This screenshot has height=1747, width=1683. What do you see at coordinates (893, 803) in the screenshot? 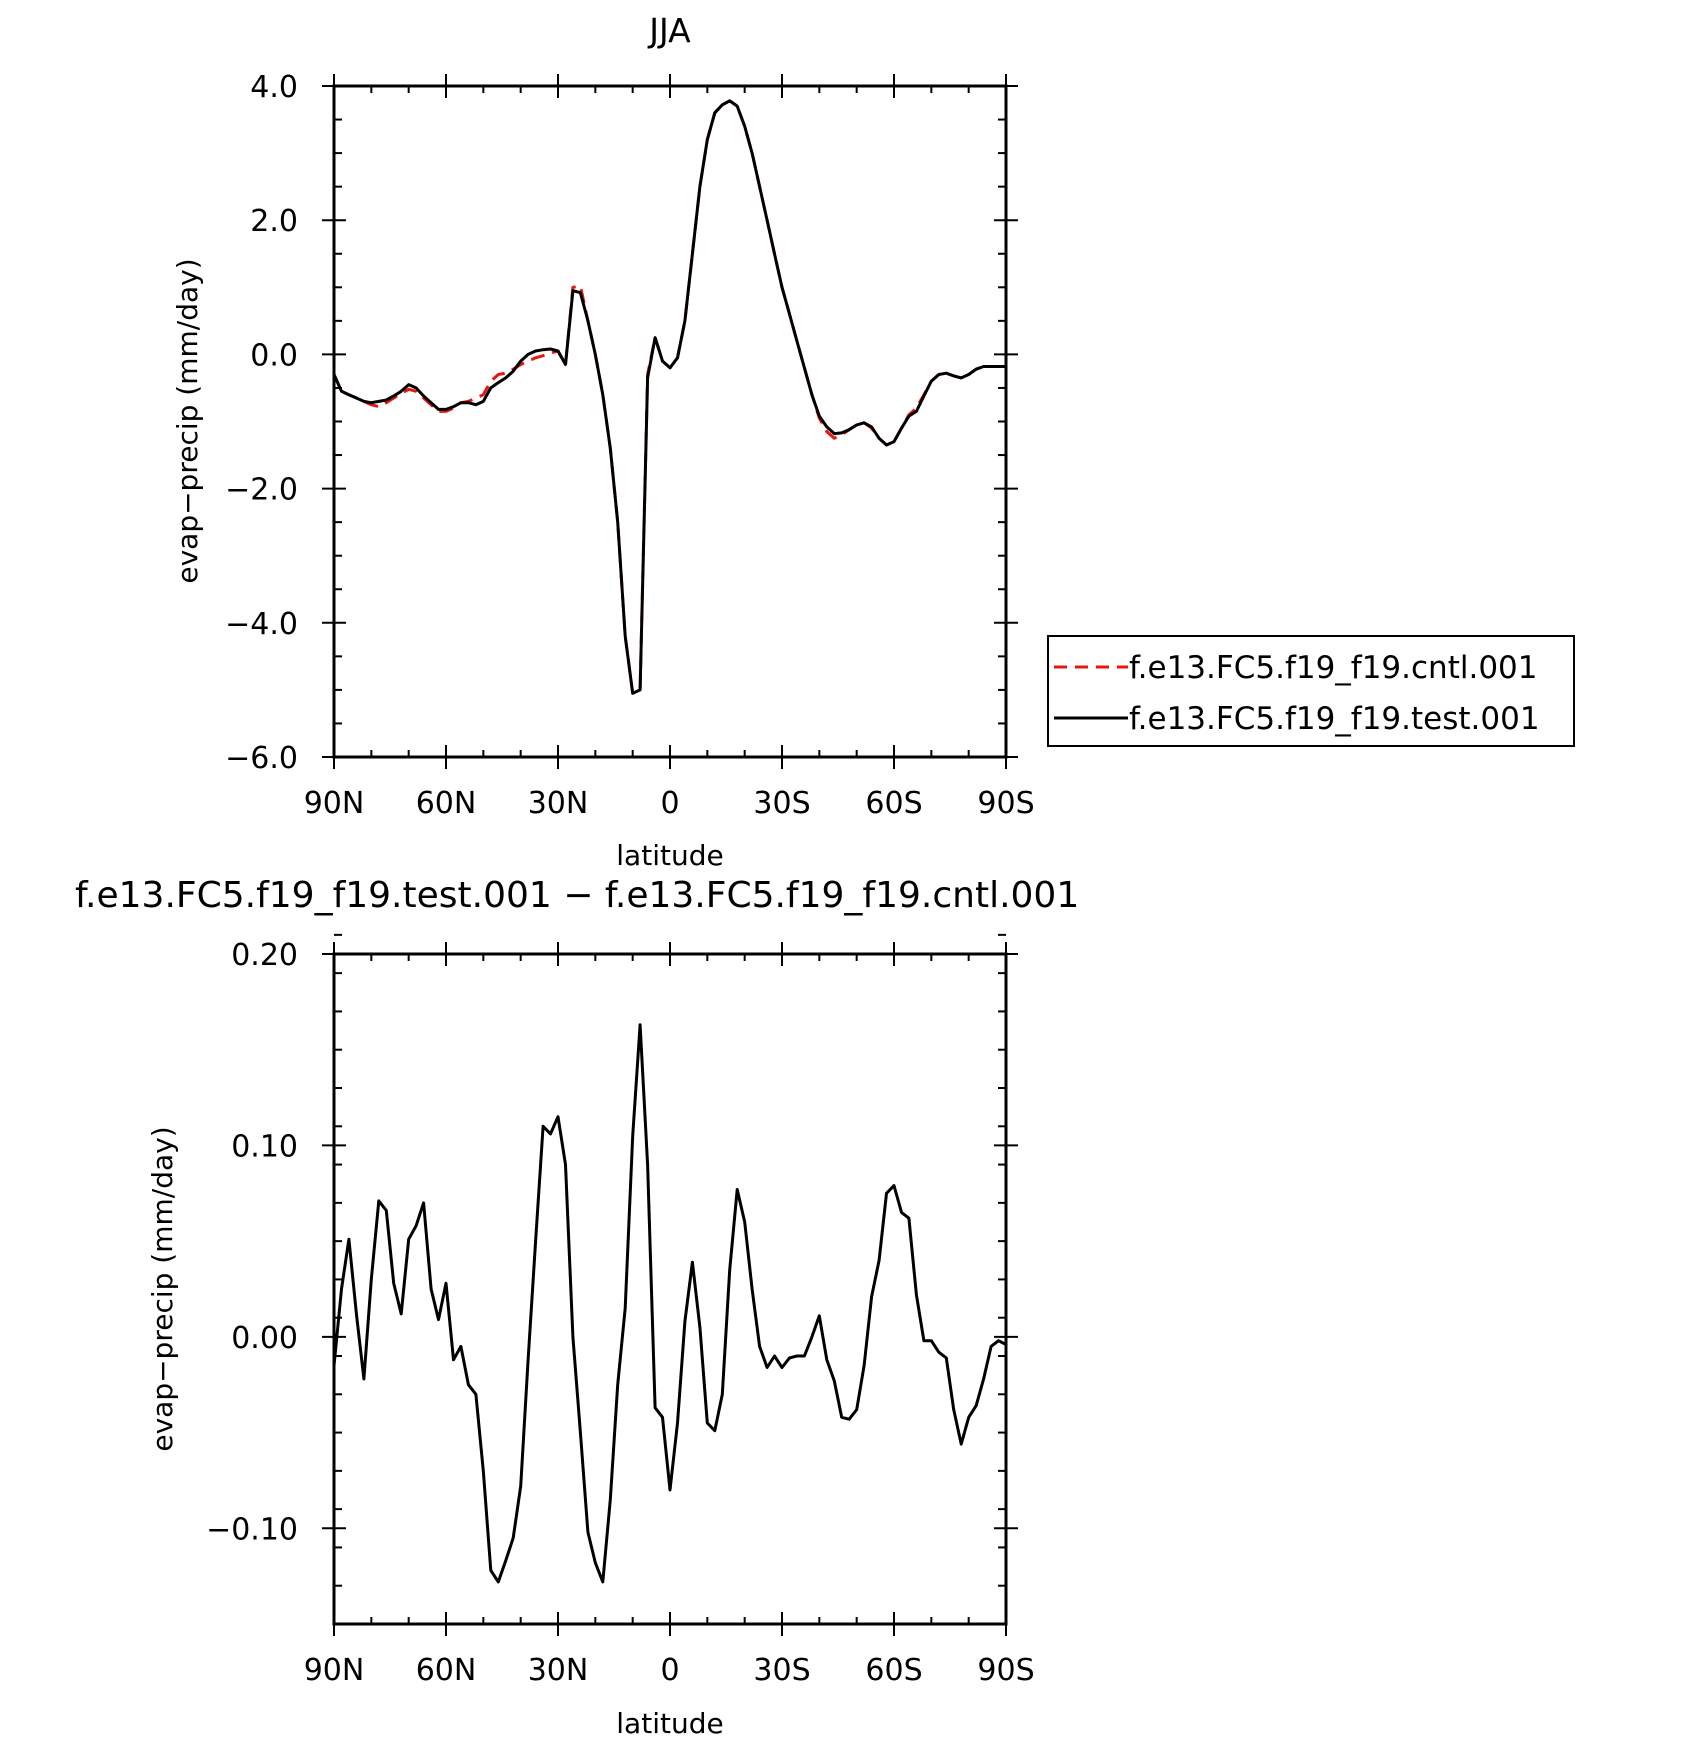
I see `top-x-tick-label: 60S` at bounding box center [893, 803].